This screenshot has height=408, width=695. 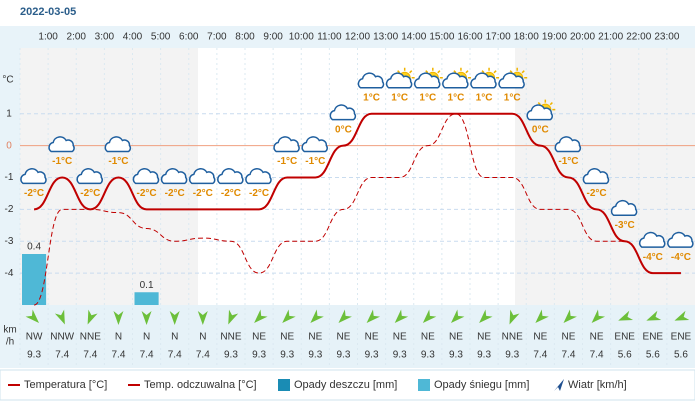 I want to click on wind-direction: N, so click(x=118, y=337).